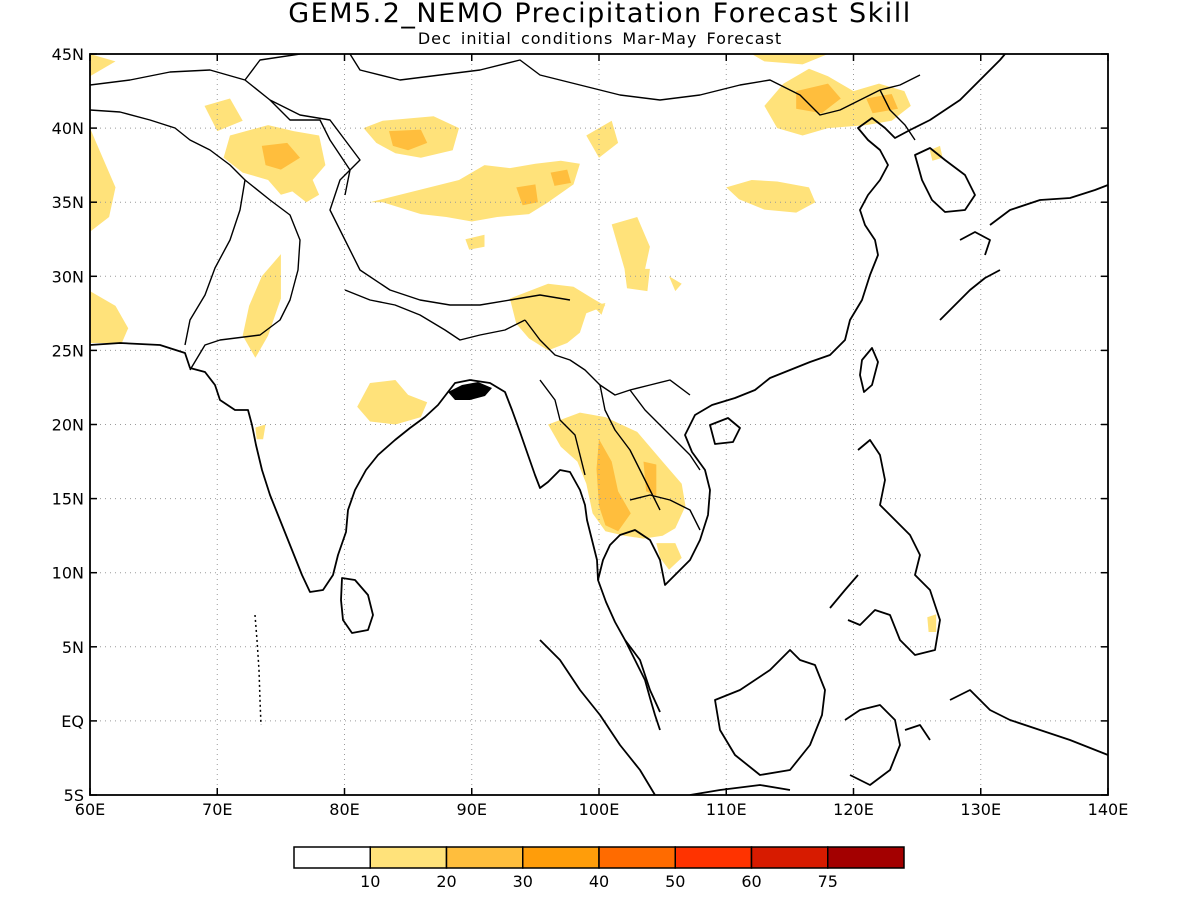 The image size is (1200, 900). I want to click on lat-tick-label: 45N, so click(68, 54).